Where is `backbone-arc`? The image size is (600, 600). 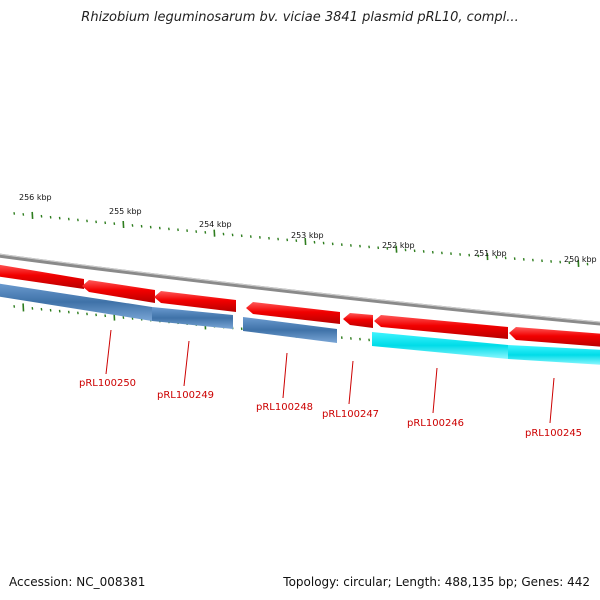
backbone-arc is located at coordinates (300, 289).